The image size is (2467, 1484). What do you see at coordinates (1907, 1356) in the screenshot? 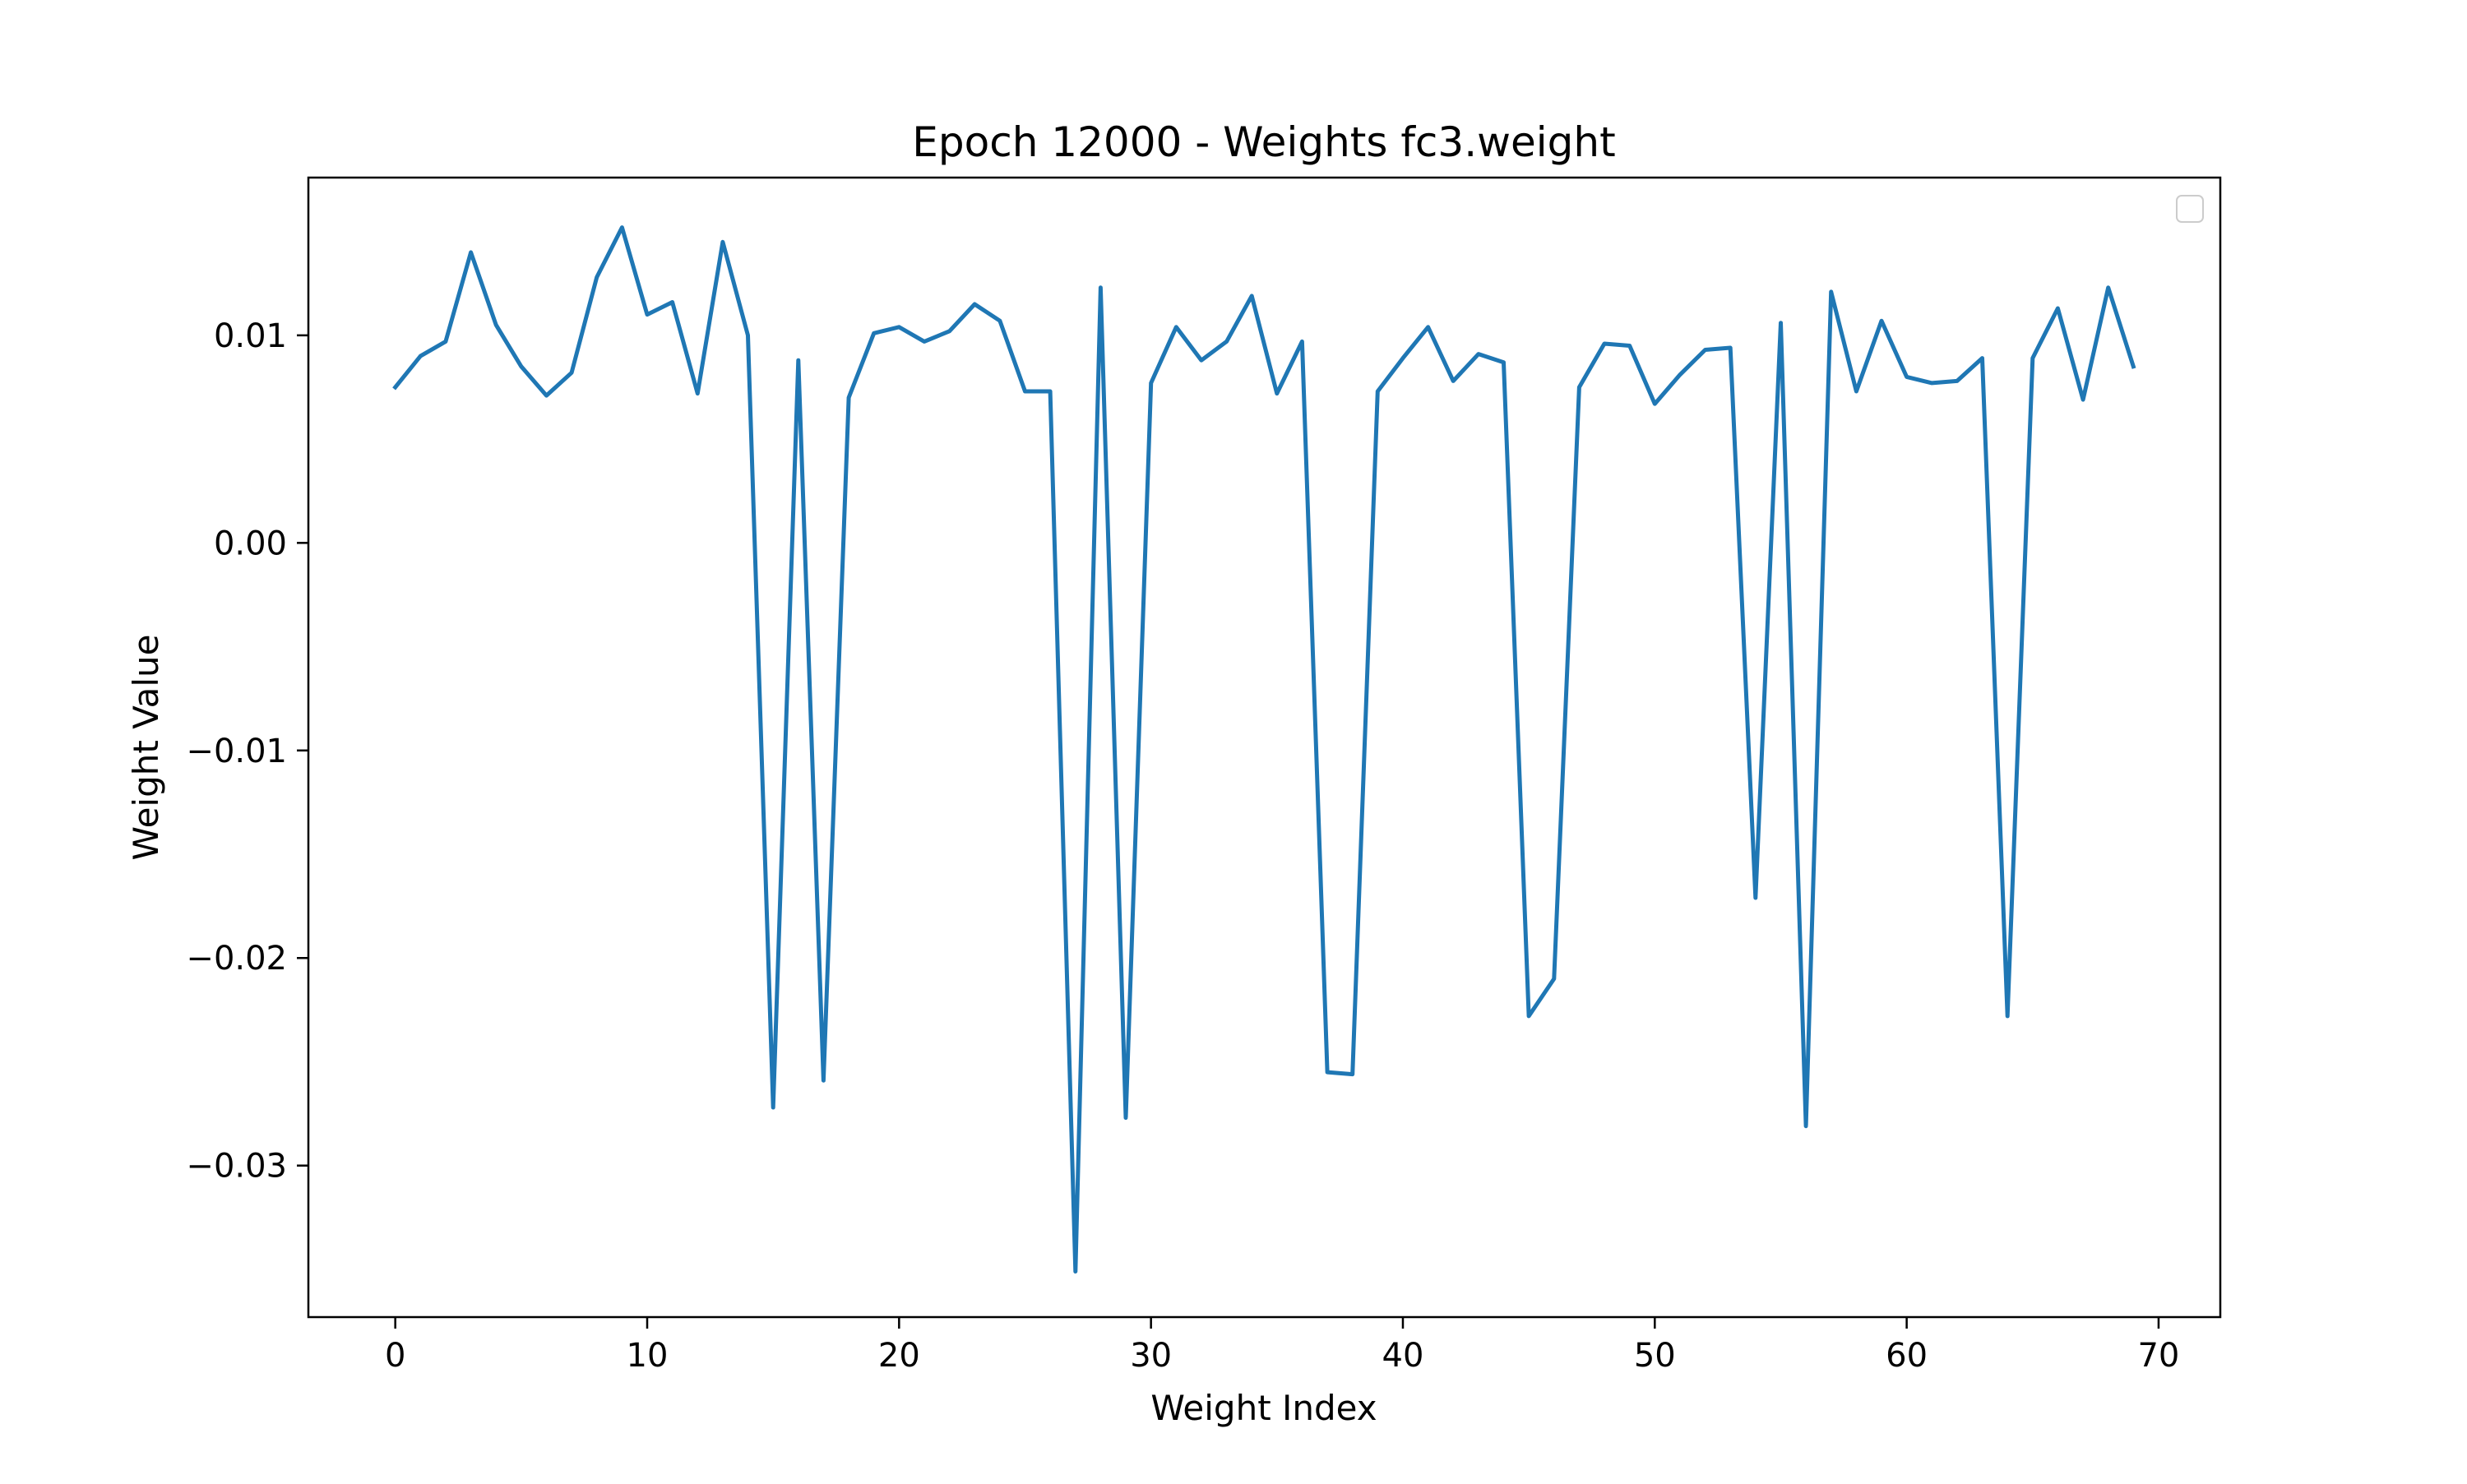
I see `x-tick-label: 60` at bounding box center [1907, 1356].